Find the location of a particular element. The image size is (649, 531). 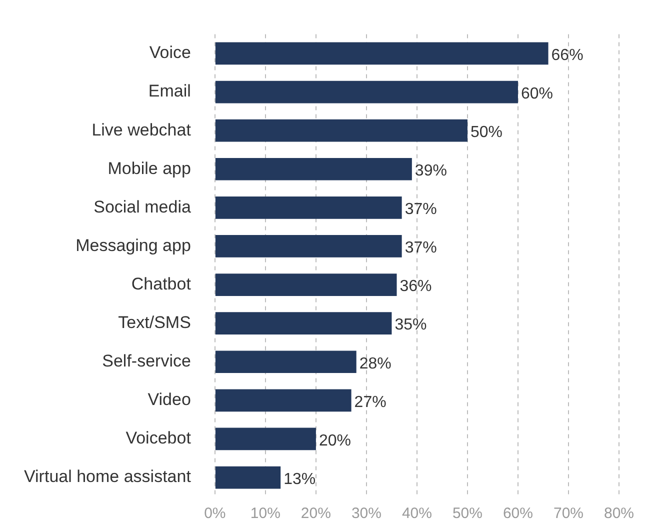

x-tick-label: 60% is located at coordinates (517, 513).